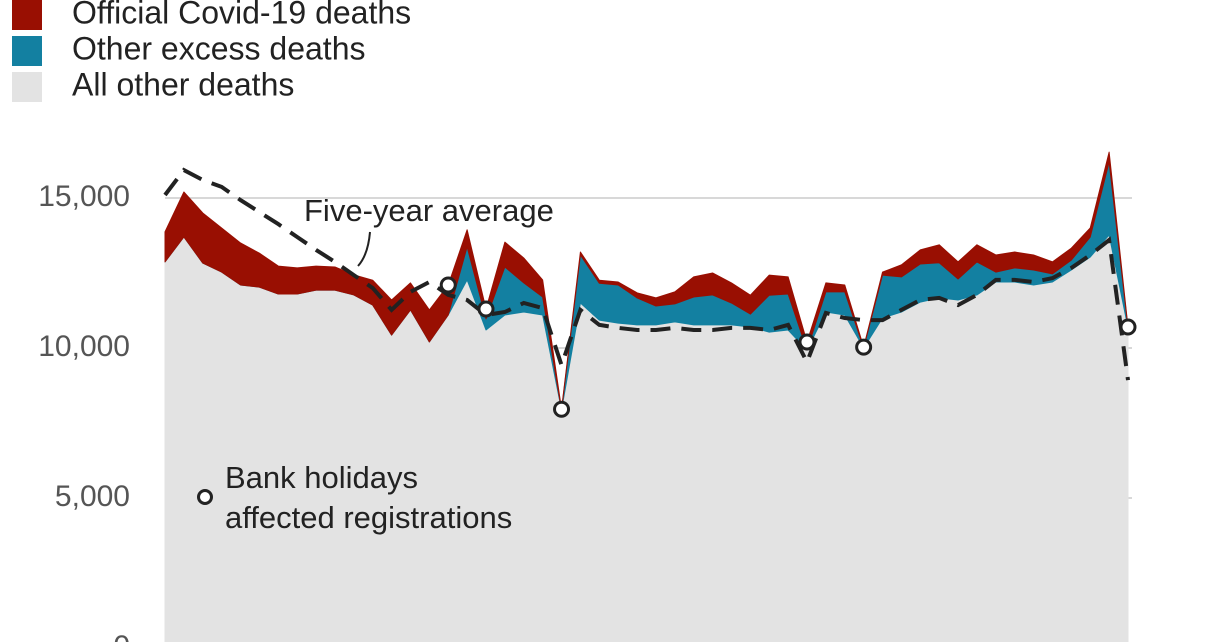 The width and height of the screenshot is (1210, 642). What do you see at coordinates (321, 477) in the screenshot?
I see `annotation: Bank holidays` at bounding box center [321, 477].